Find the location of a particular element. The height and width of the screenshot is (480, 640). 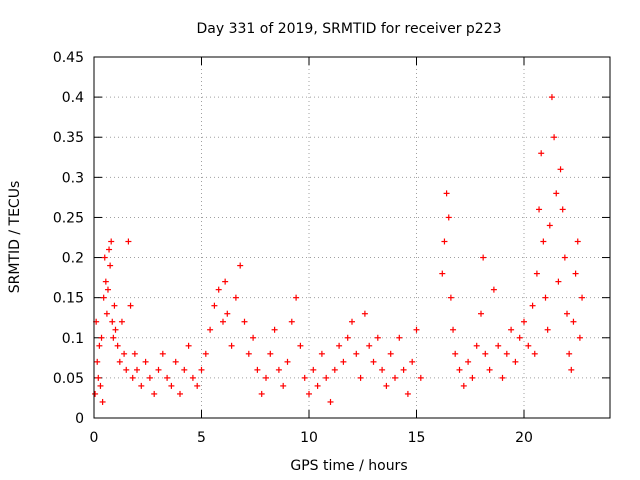

x-tick-label: 0 is located at coordinates (94, 438).